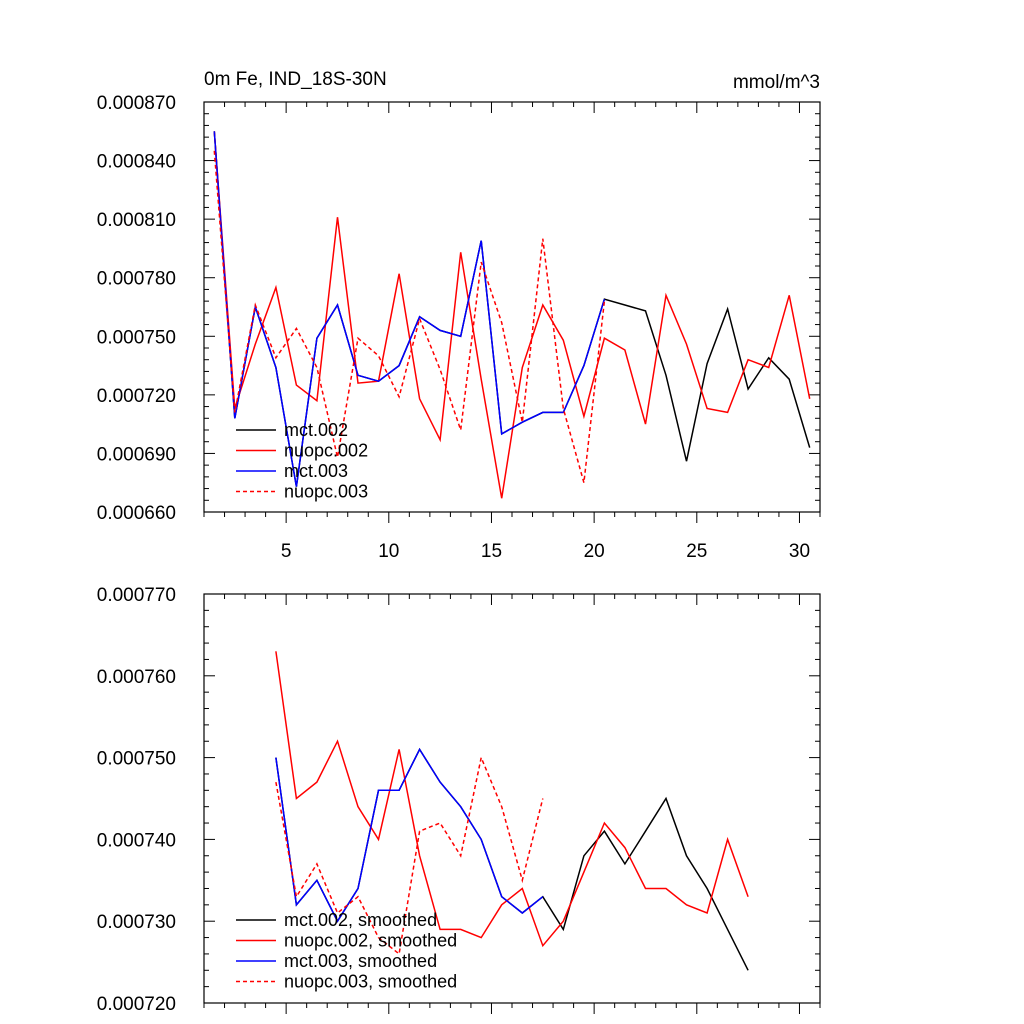  I want to click on y-tick-label: 0.000660, so click(136, 513).